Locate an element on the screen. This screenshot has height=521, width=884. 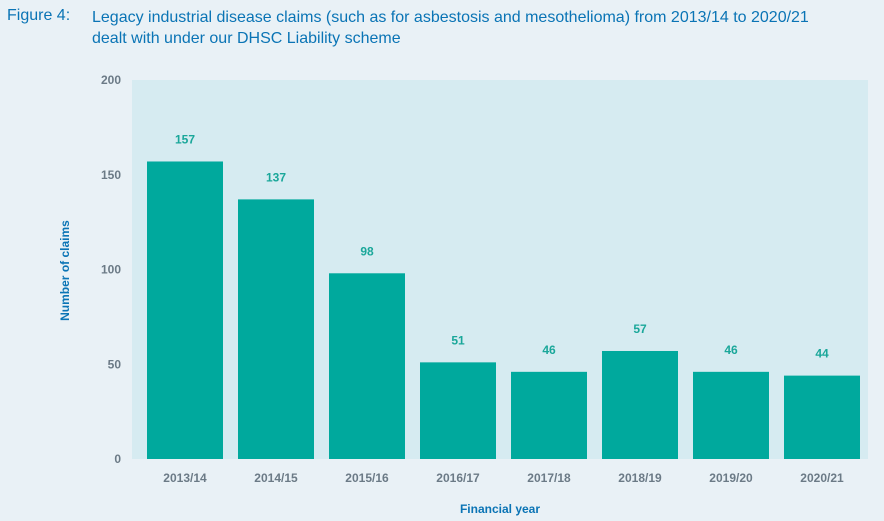
data-label: 137 is located at coordinates (276, 177).